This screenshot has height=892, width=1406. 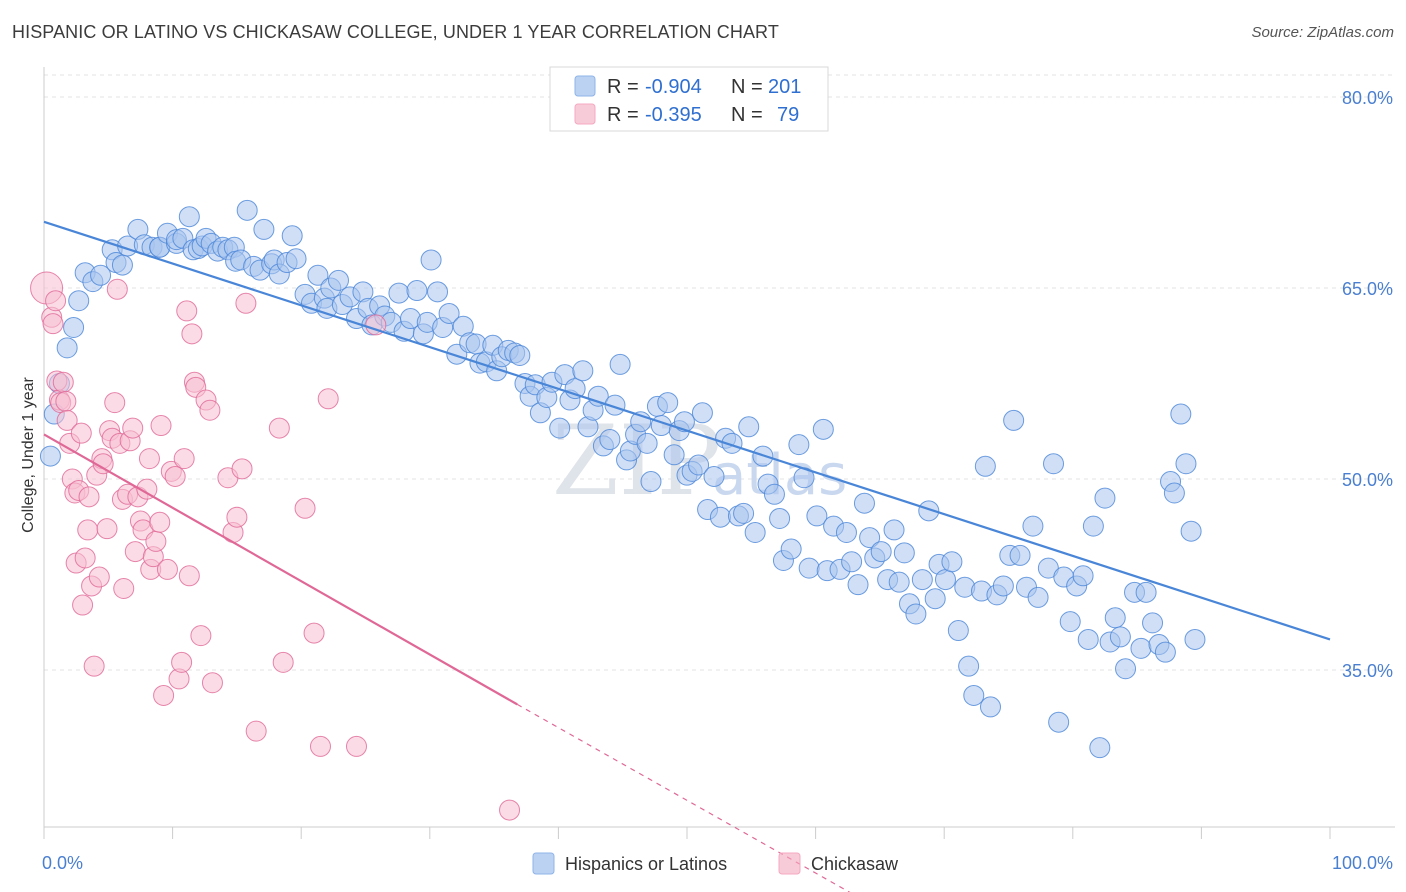 I want to click on bottom-legend-label-chickasaw: Chickasaw, so click(x=855, y=864).